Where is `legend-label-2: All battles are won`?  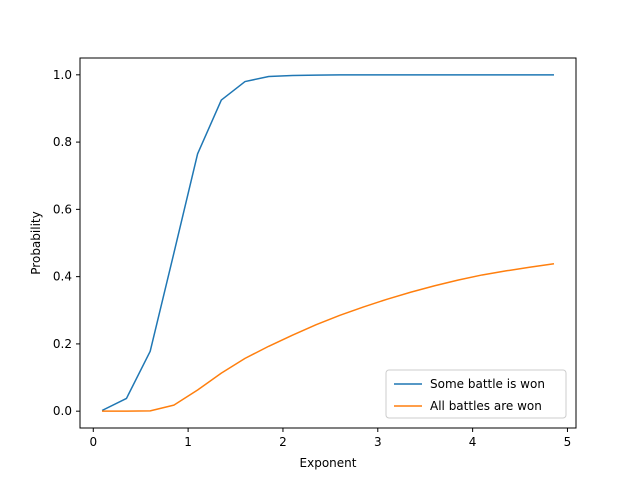
legend-label-2: All battles are won is located at coordinates (486, 406).